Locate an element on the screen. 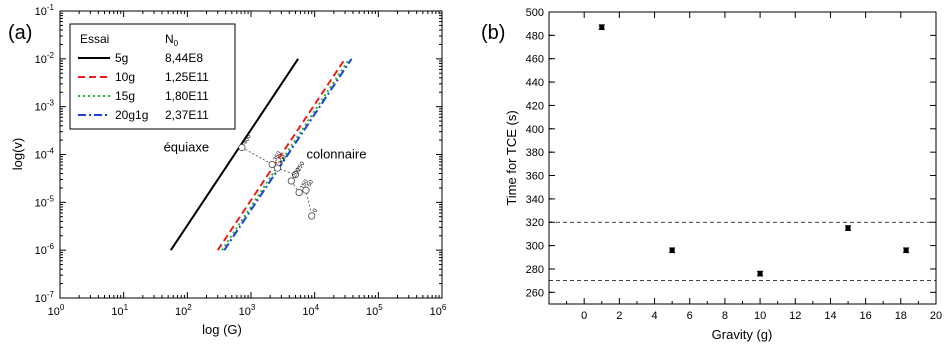  x-tick-label: 0 is located at coordinates (584, 316).